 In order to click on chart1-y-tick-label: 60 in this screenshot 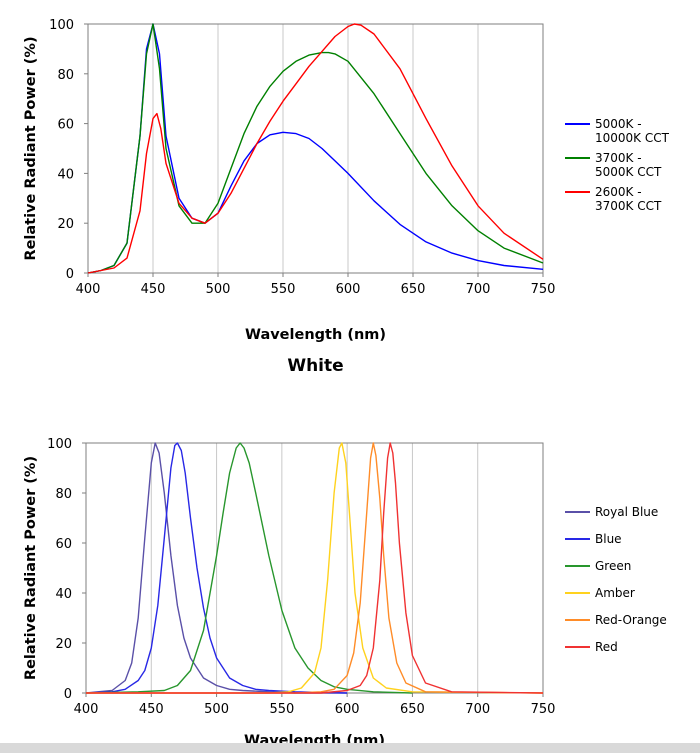, I will do `click(65, 125)`.